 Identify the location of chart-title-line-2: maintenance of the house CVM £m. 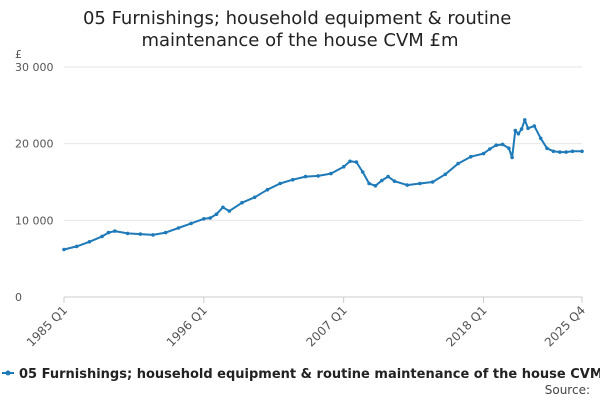
(299, 40).